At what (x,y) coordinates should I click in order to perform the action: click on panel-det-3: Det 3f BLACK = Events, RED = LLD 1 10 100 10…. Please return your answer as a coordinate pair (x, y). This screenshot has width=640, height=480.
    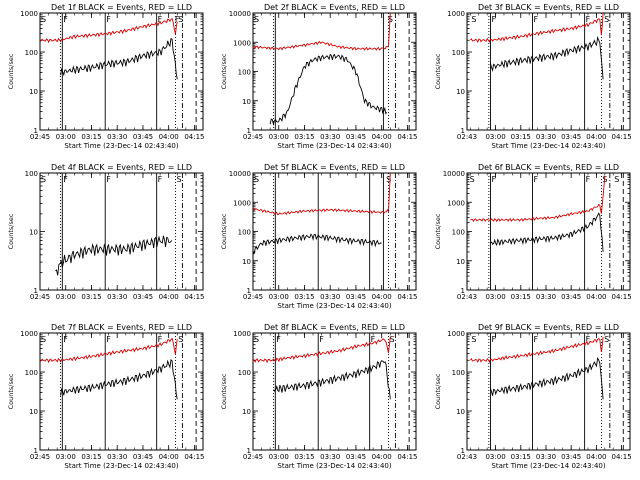
    Looking at the image, I should click on (533, 76).